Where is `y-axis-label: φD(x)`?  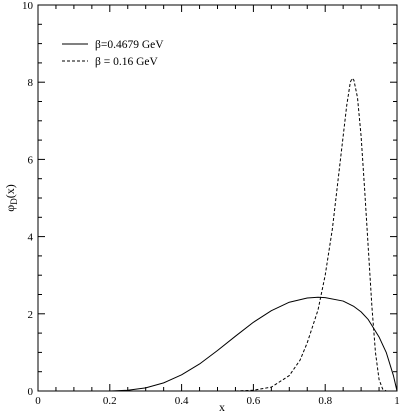
y-axis-label: φD(x) is located at coordinates (11, 197).